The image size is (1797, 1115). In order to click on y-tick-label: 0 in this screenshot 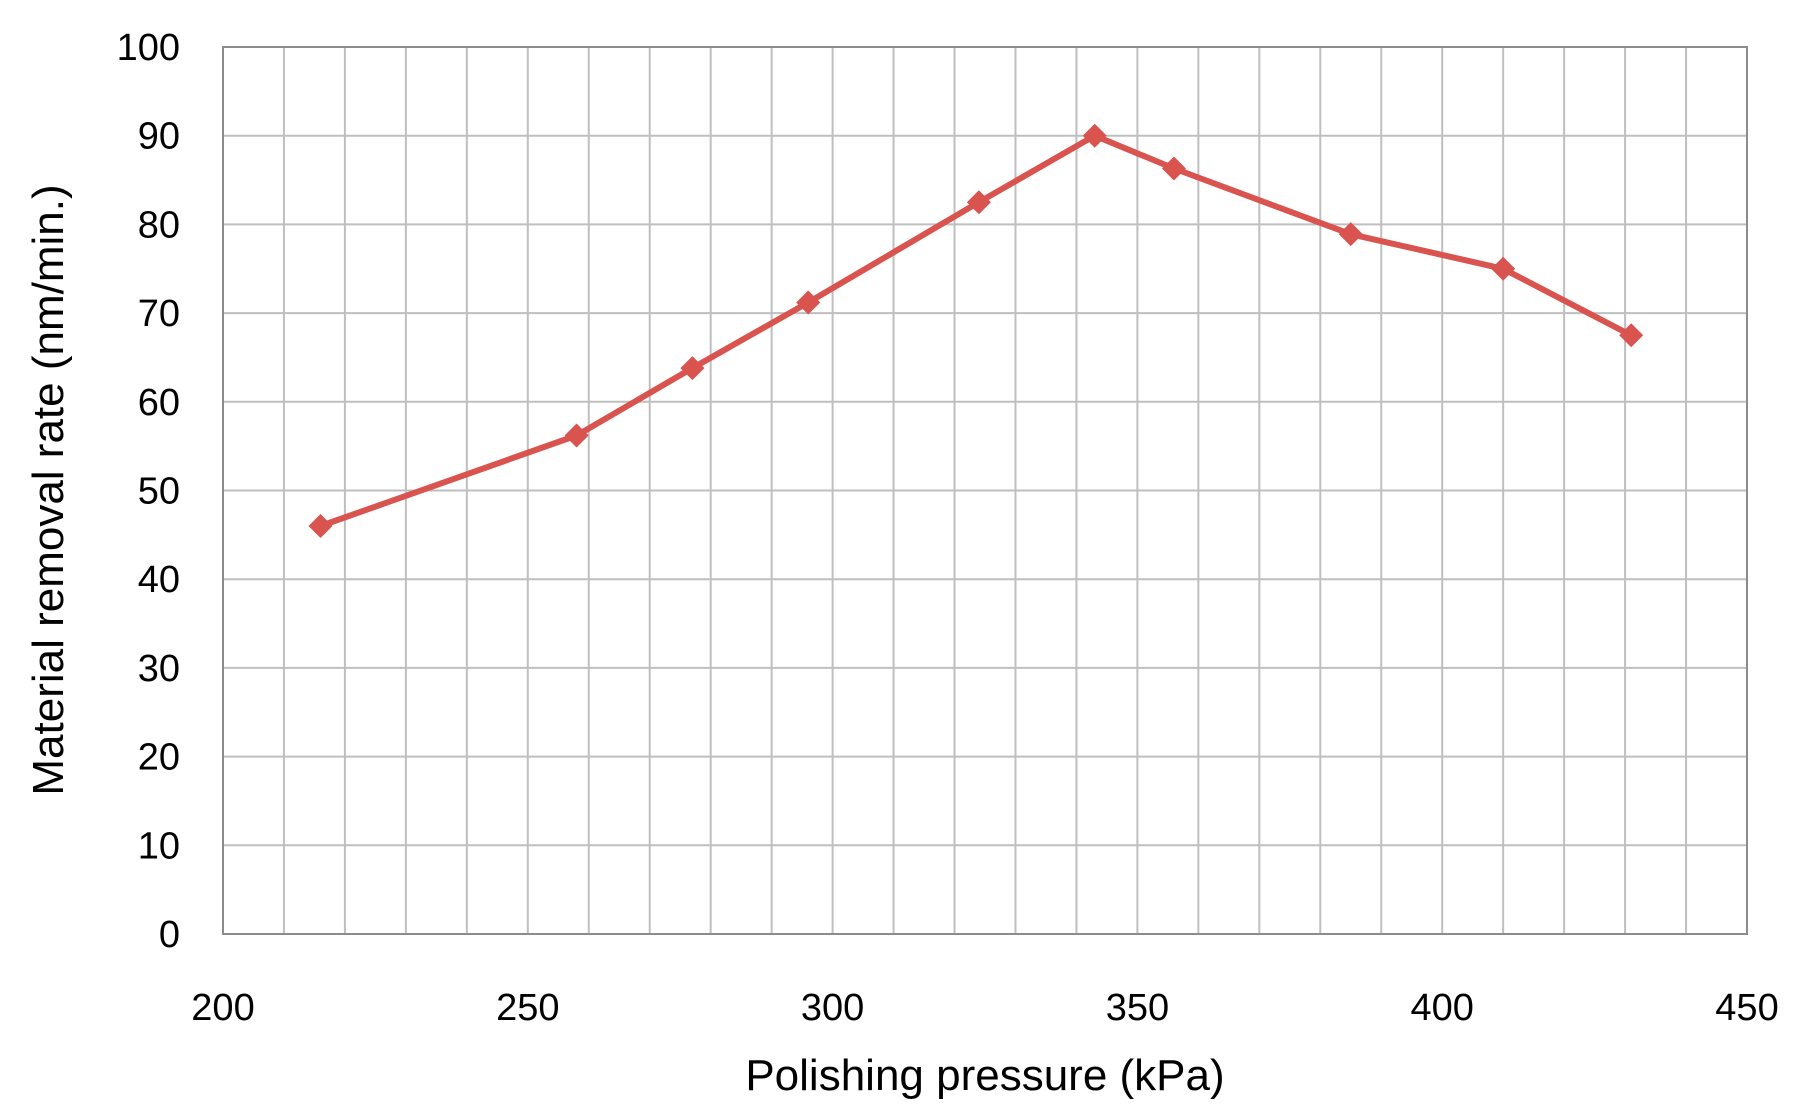, I will do `click(169, 935)`.